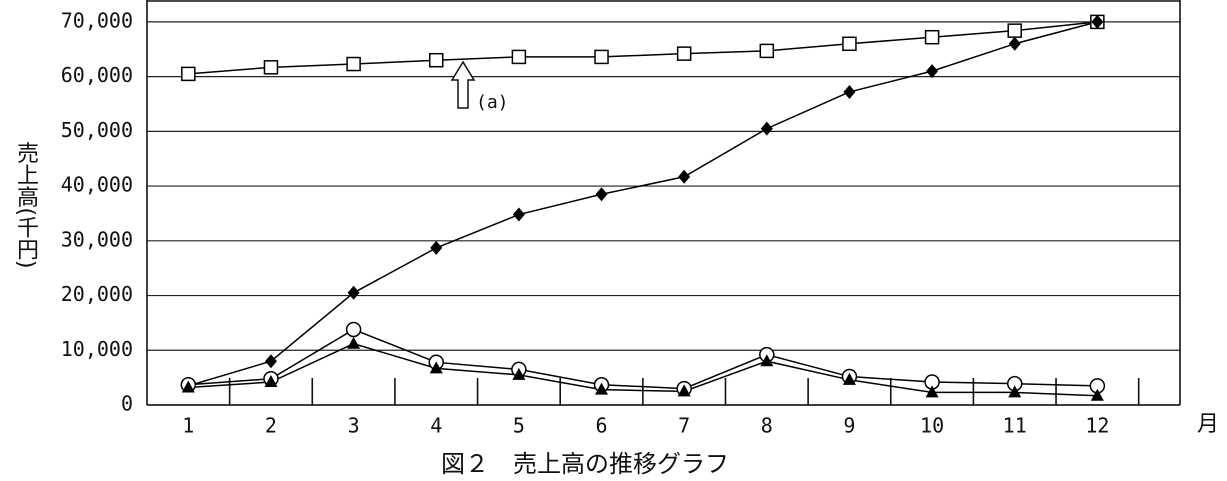 The image size is (1227, 481). Describe the element at coordinates (601, 426) in the screenshot. I see `x-tick-label: 6` at that location.